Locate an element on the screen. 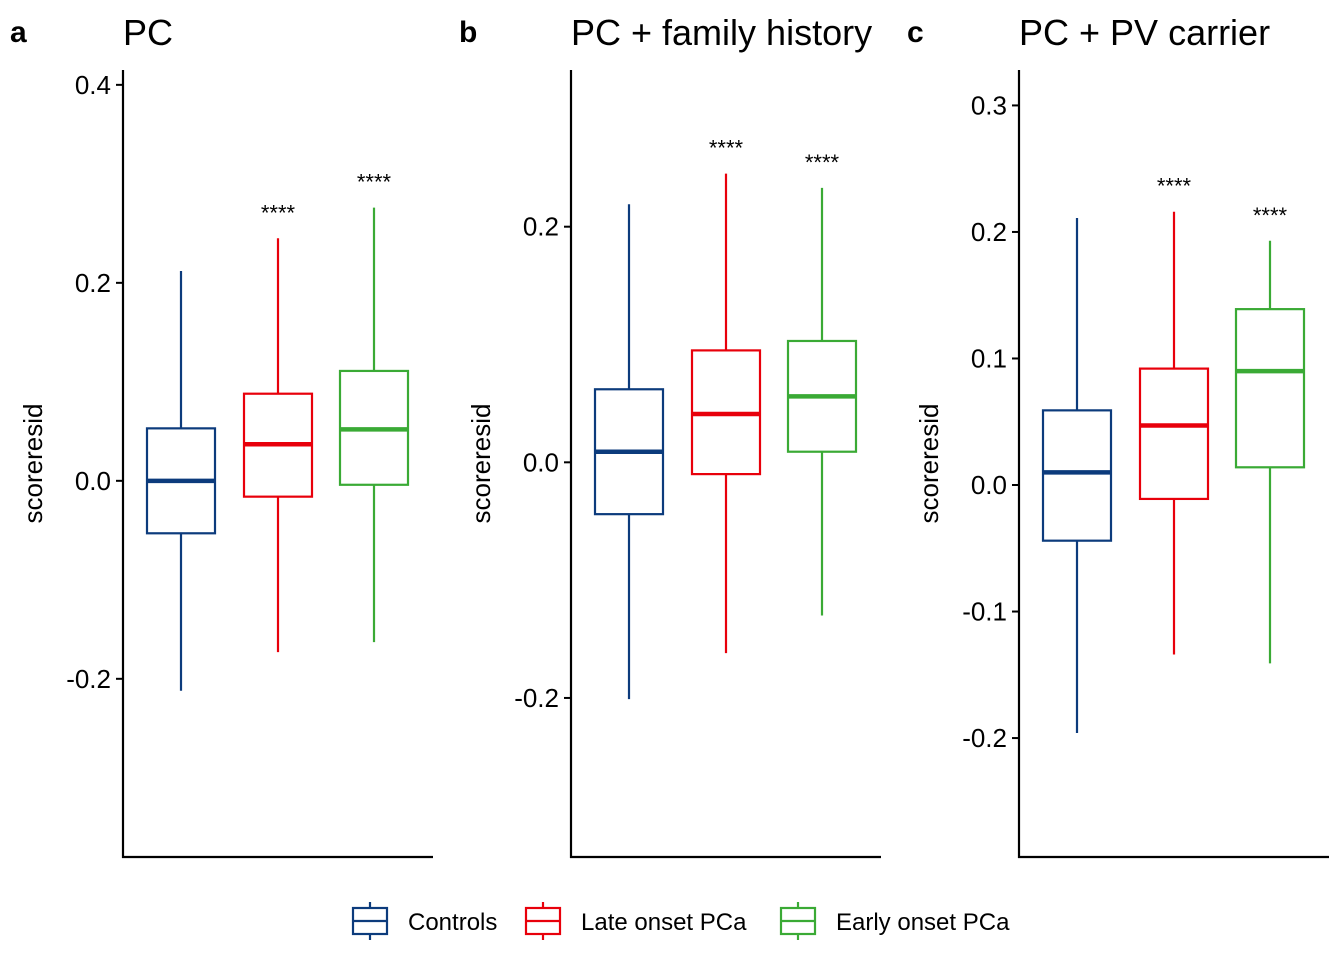 Image resolution: width=1344 pixels, height=960 pixels. y-tick-label: 0.1 is located at coordinates (989, 358).